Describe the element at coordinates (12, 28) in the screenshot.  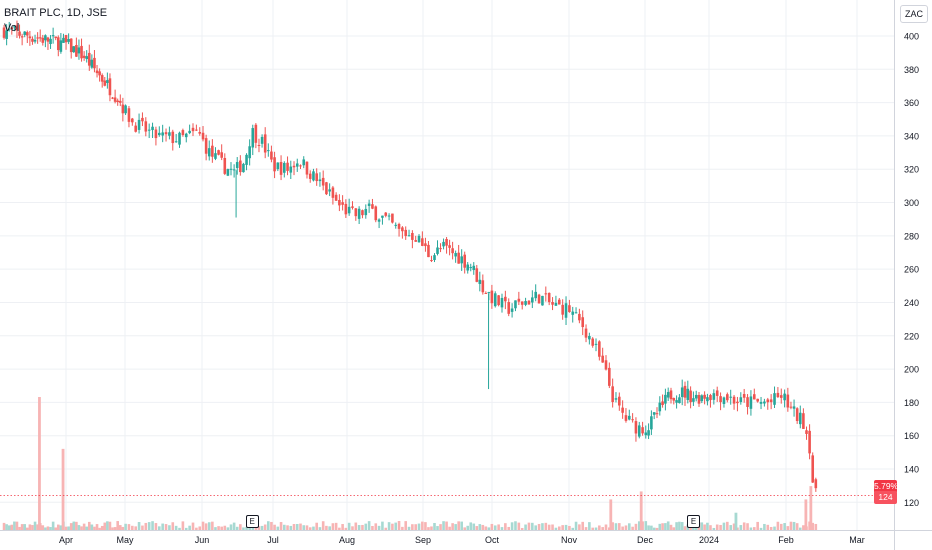
I see `volume-label: Vol` at that location.